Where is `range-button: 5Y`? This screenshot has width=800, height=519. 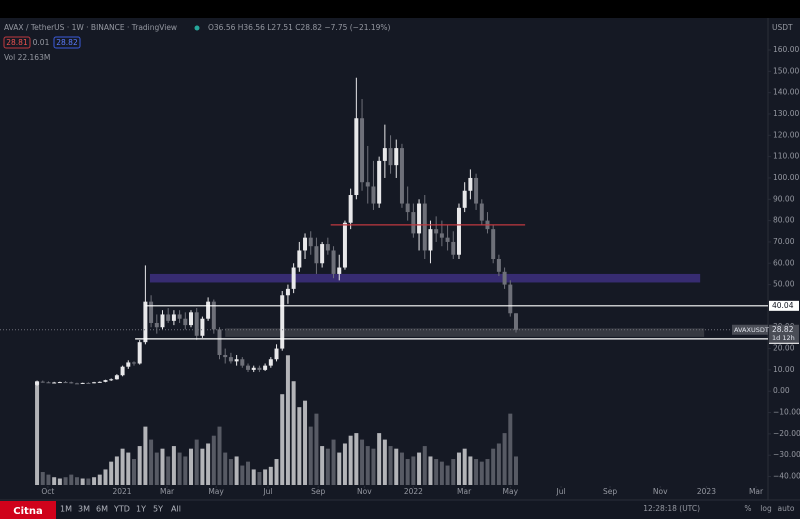
range-button: 5Y is located at coordinates (158, 509).